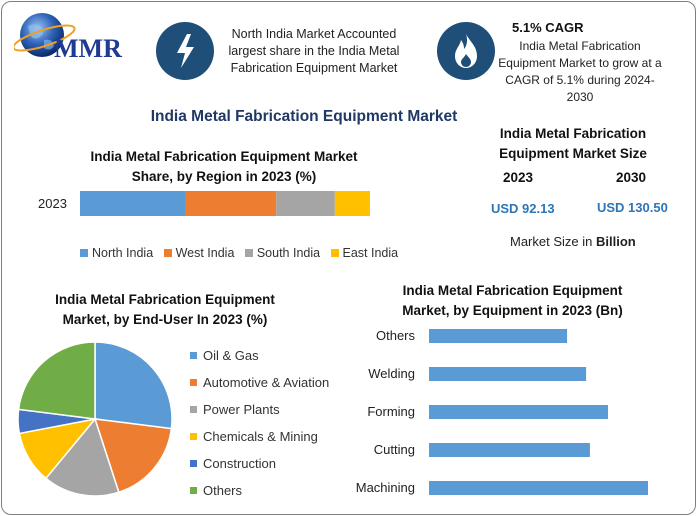 The image size is (697, 516). Describe the element at coordinates (133, 385) in the screenshot. I see `pie-slice-oil-gas` at that location.